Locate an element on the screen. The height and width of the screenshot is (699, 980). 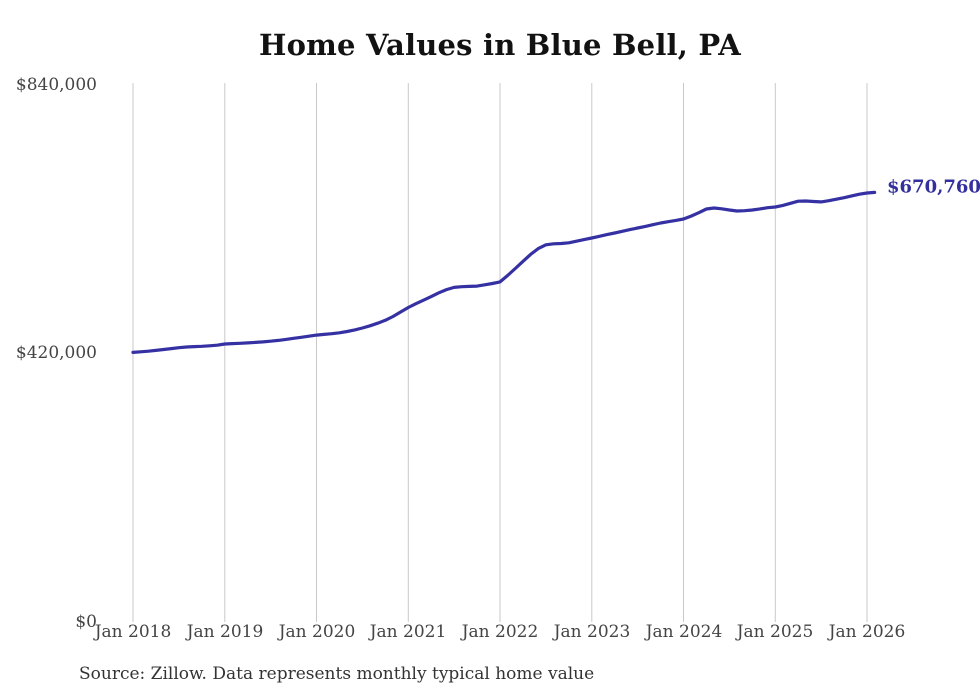
x-axis-tick-2024: Jan 2024 is located at coordinates (684, 632).